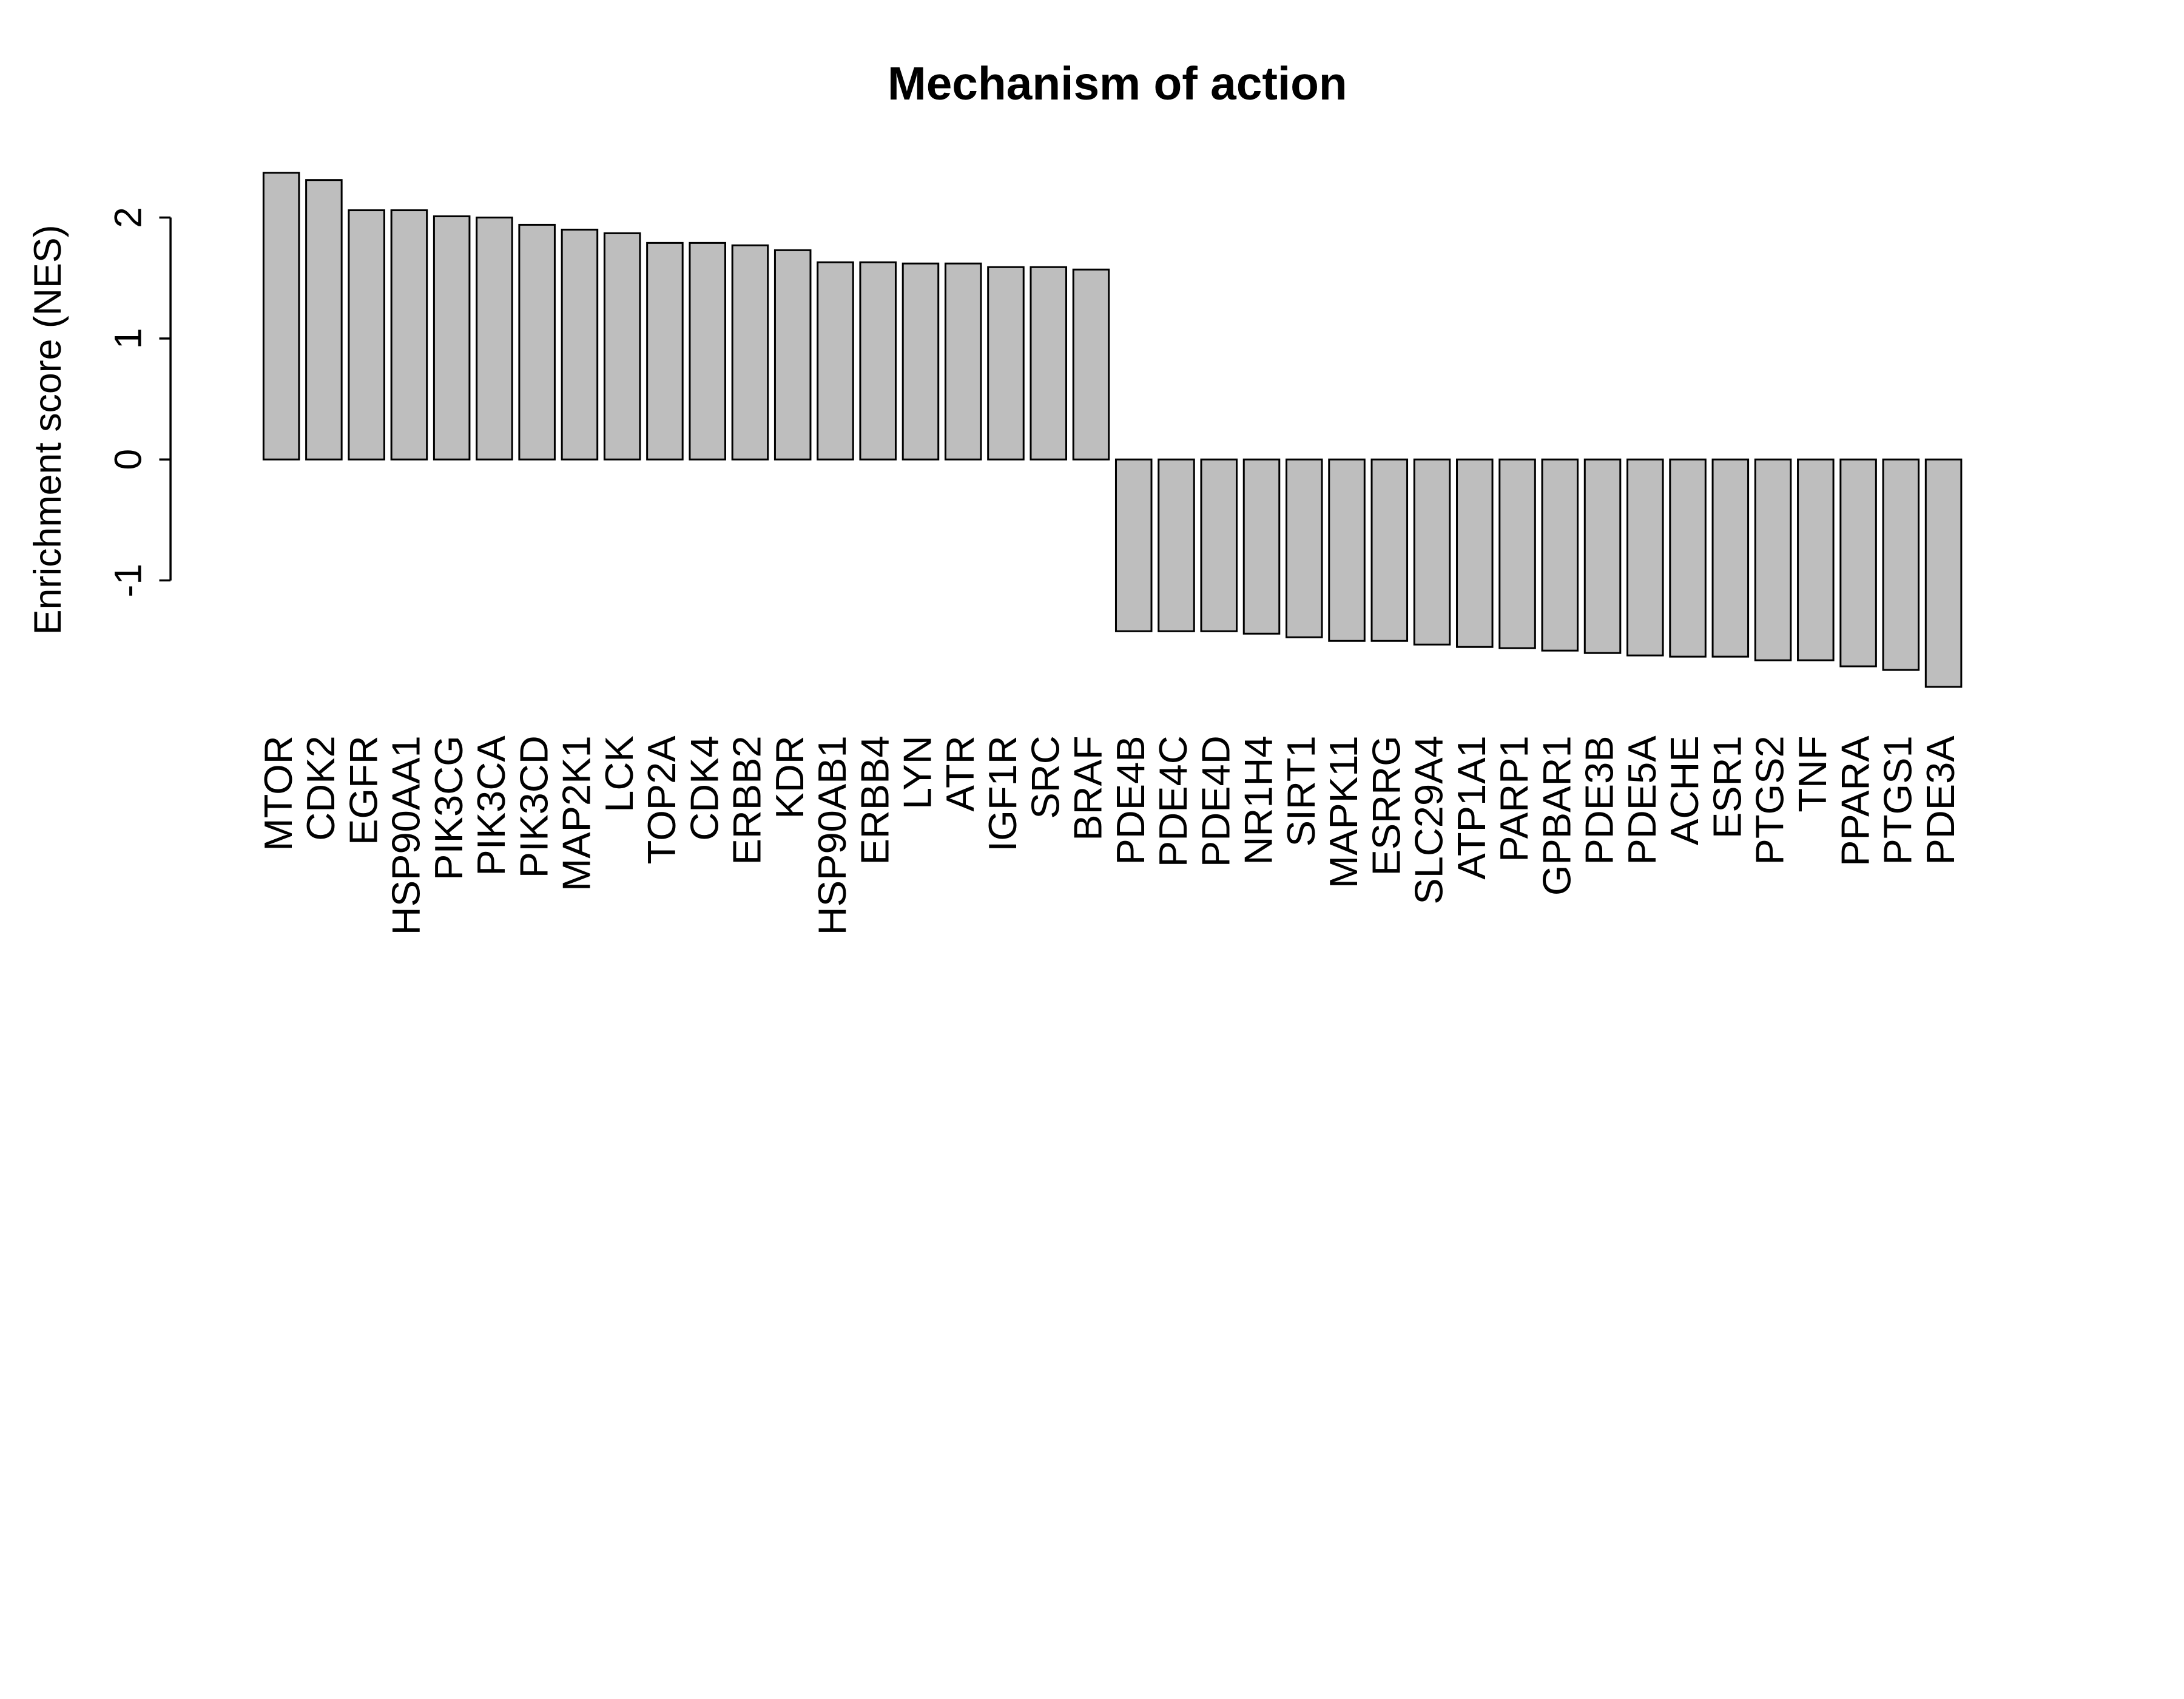  What do you see at coordinates (1898, 800) in the screenshot?
I see `x-tick-label: PTGS1` at bounding box center [1898, 800].